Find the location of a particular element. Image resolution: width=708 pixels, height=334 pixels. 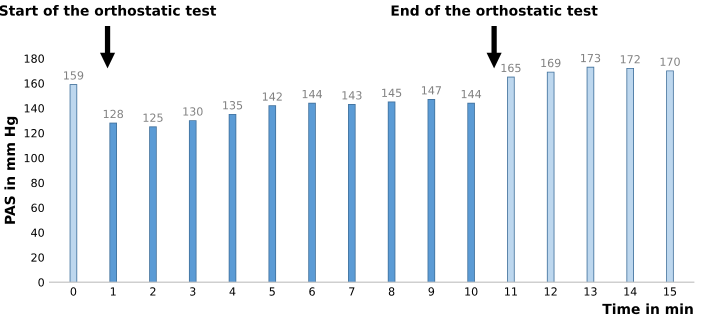

y-tick-label: 140 is located at coordinates (34, 108).